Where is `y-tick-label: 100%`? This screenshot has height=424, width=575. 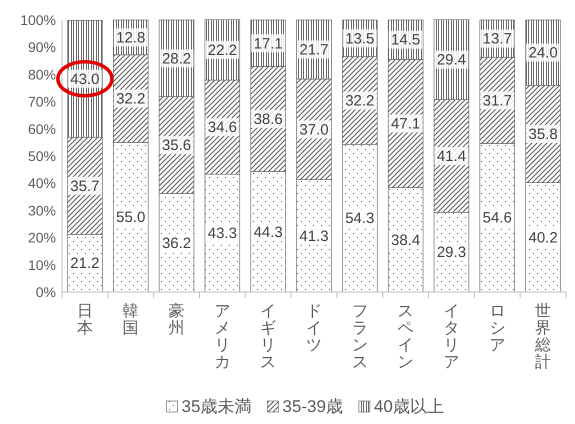
y-tick-label: 100% is located at coordinates (38, 20).